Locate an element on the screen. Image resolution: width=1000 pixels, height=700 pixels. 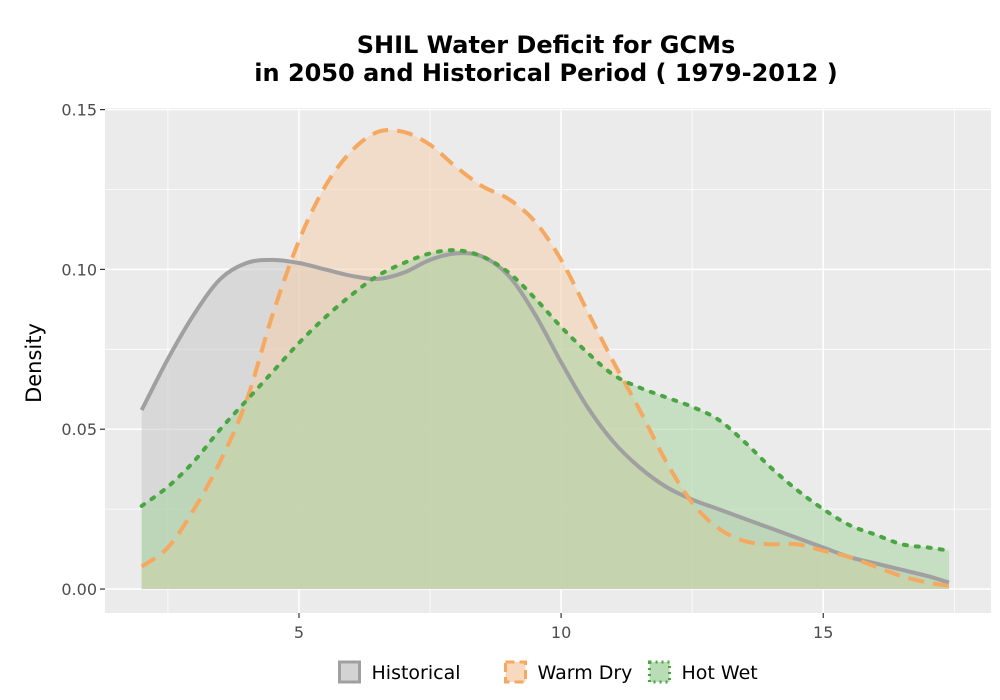
x-tick-label-0: 5 is located at coordinates (299, 632).